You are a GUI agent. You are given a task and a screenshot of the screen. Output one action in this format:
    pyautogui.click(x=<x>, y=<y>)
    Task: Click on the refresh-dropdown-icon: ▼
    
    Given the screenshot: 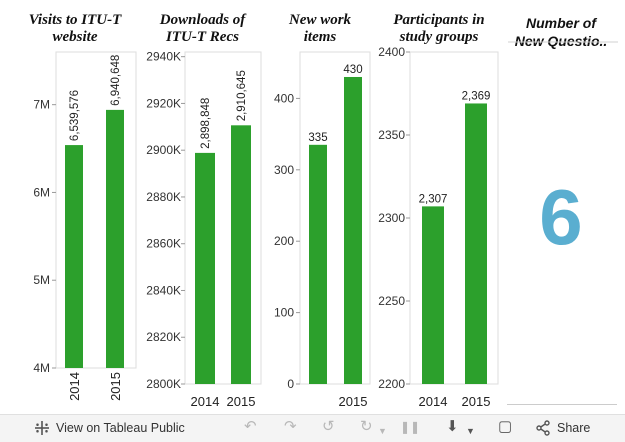 What is the action you would take?
    pyautogui.click(x=382, y=431)
    